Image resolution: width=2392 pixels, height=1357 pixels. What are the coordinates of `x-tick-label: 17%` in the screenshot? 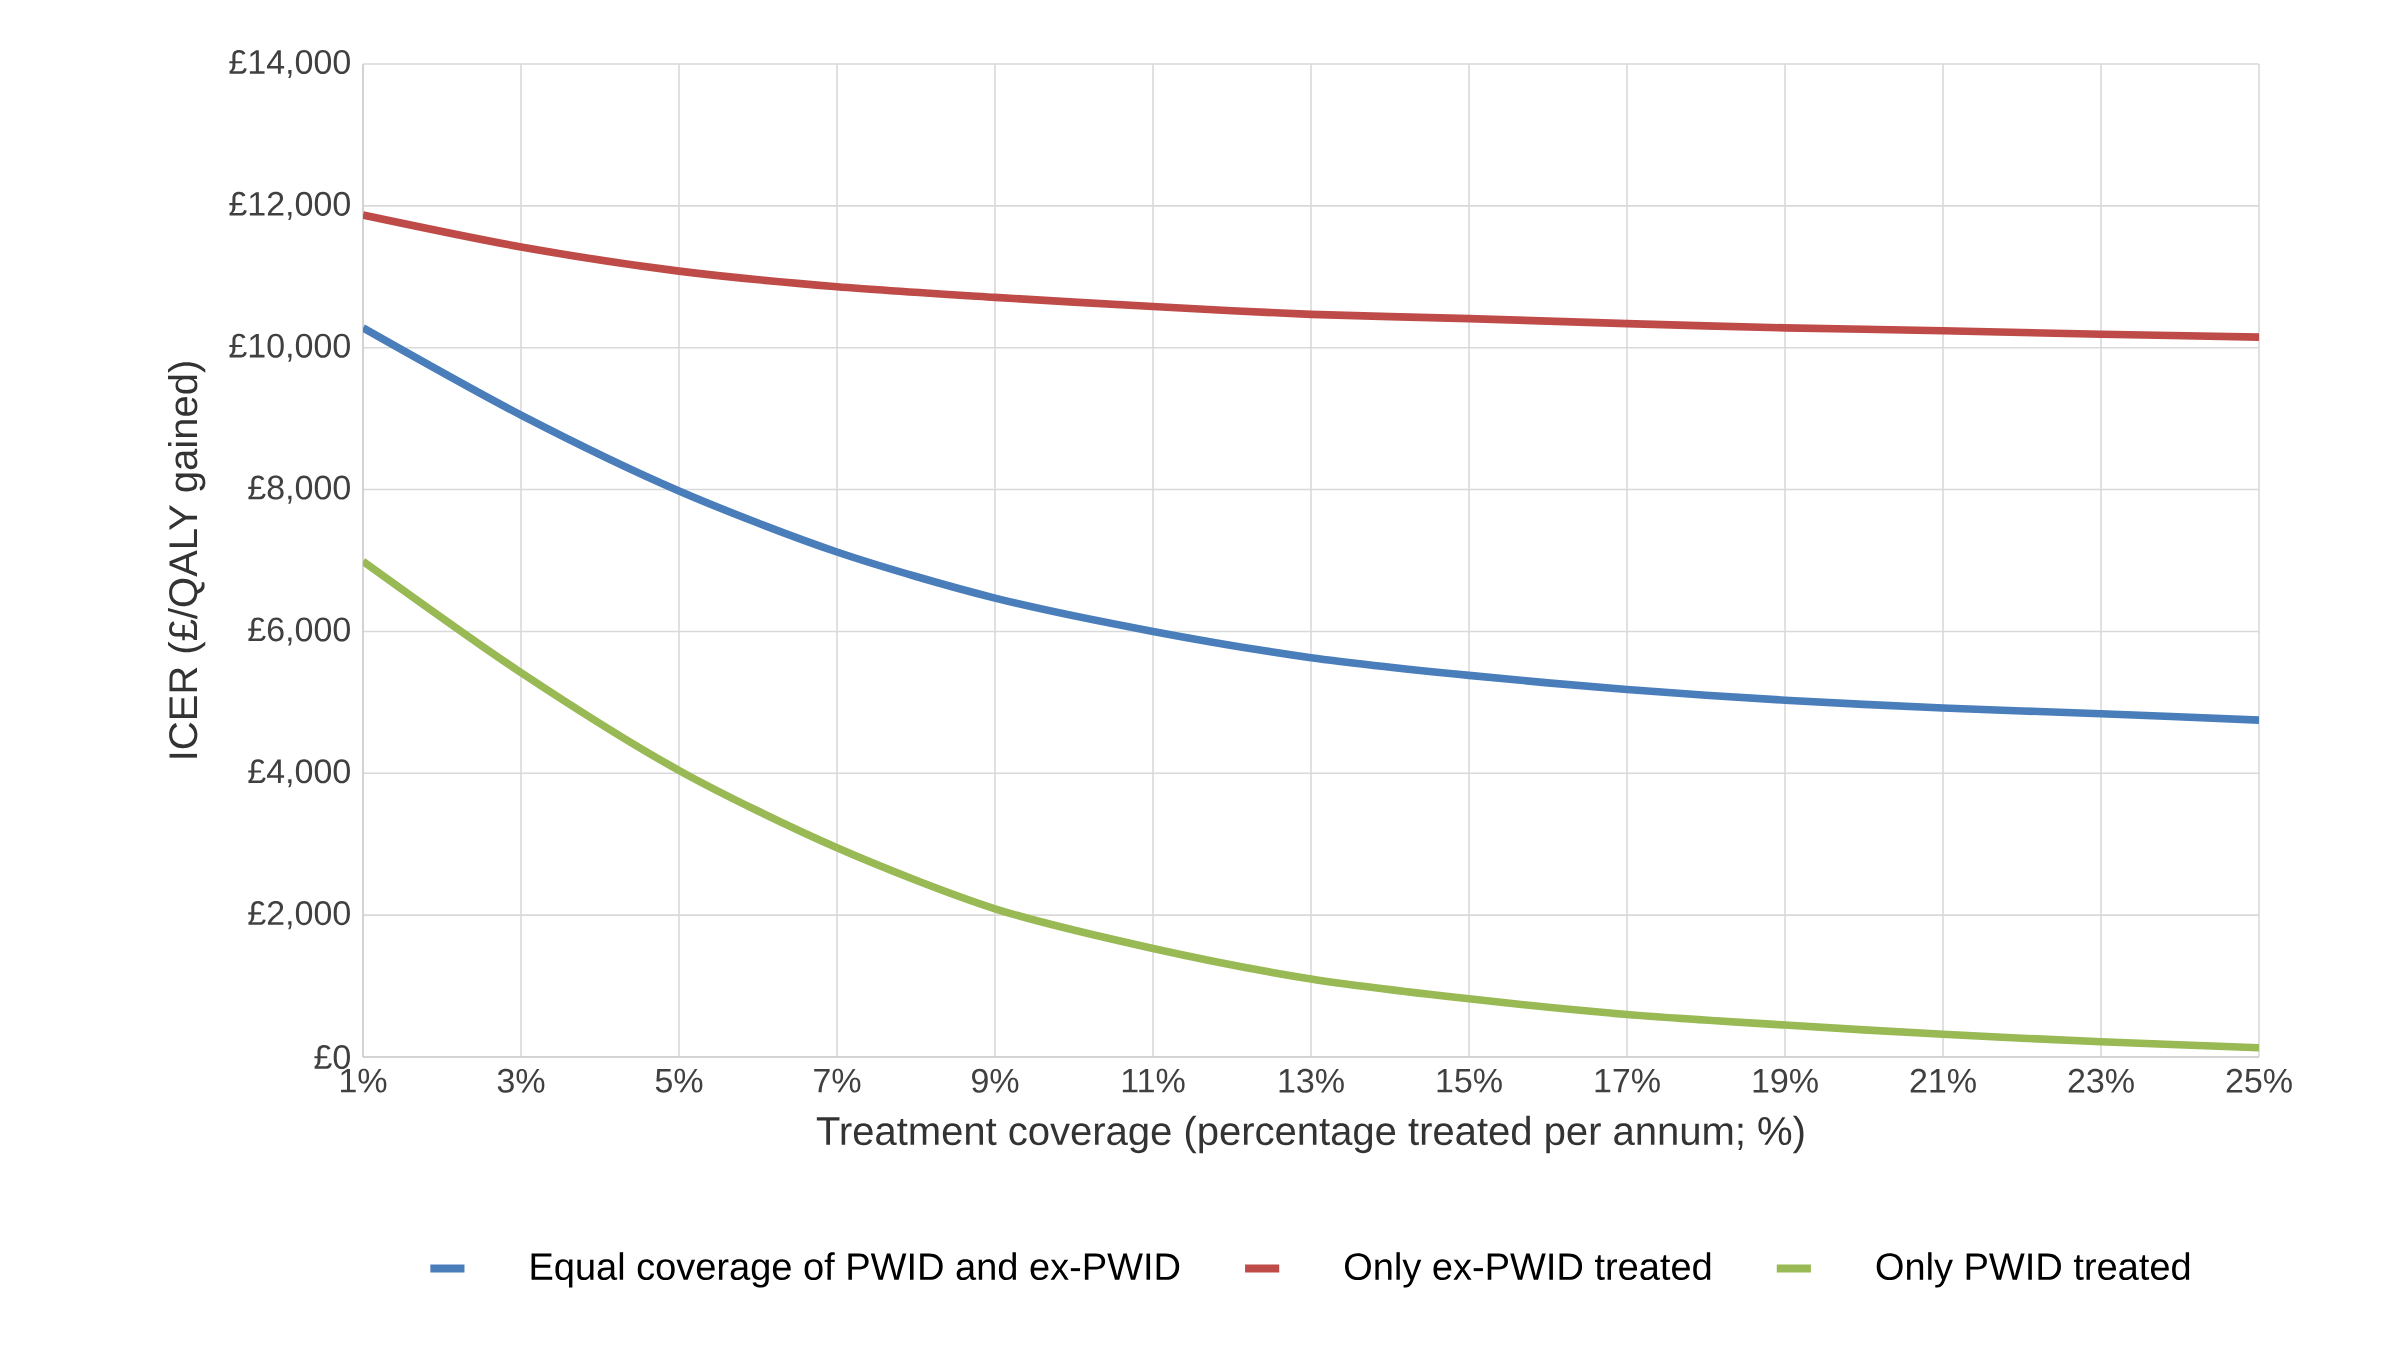 It's located at (1627, 1080).